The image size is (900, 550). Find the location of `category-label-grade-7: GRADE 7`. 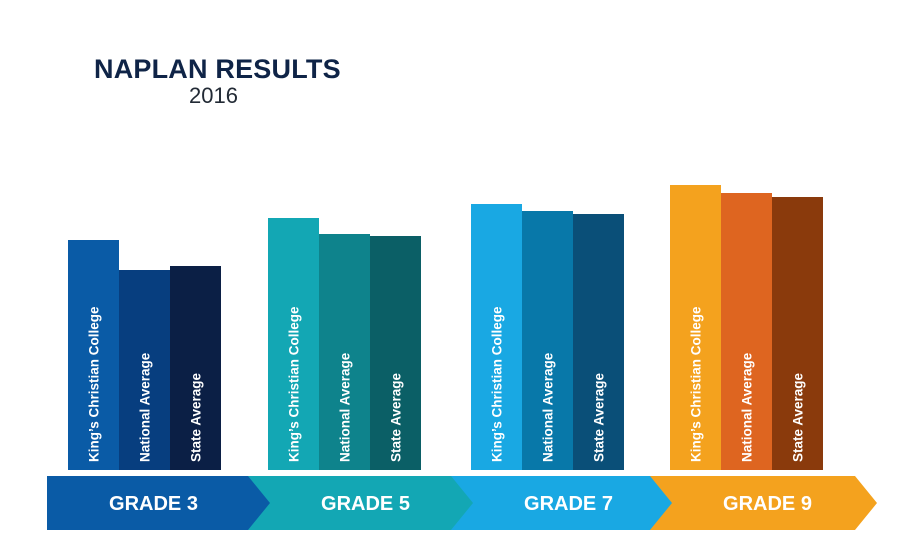

category-label-grade-7: GRADE 7 is located at coordinates (568, 504).